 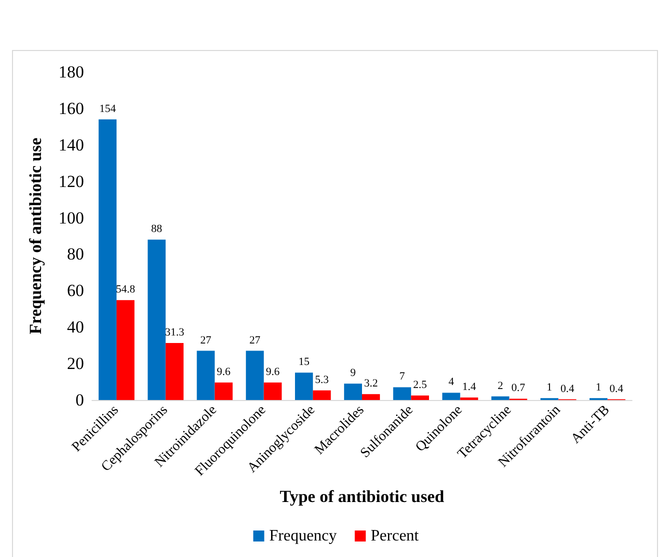 I want to click on data-label: 154, so click(x=107, y=108).